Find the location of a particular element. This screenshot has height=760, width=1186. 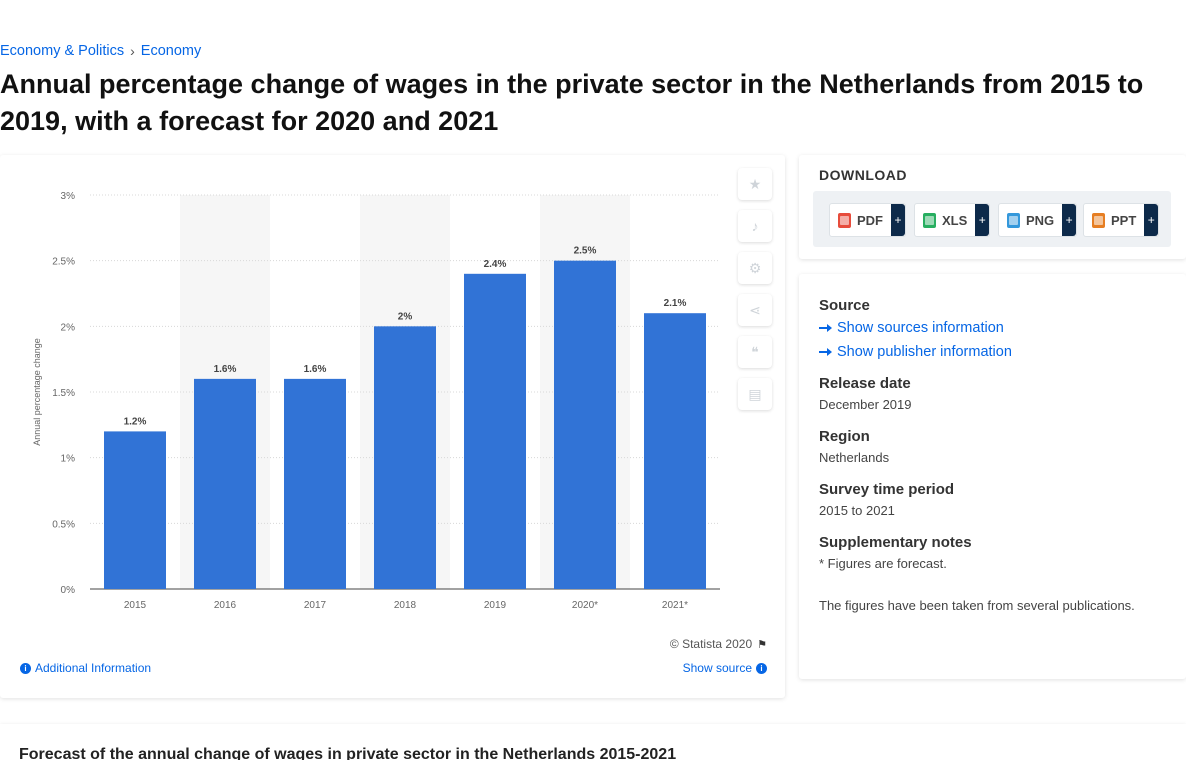

download-pdf-button: PDF + is located at coordinates (867, 220).